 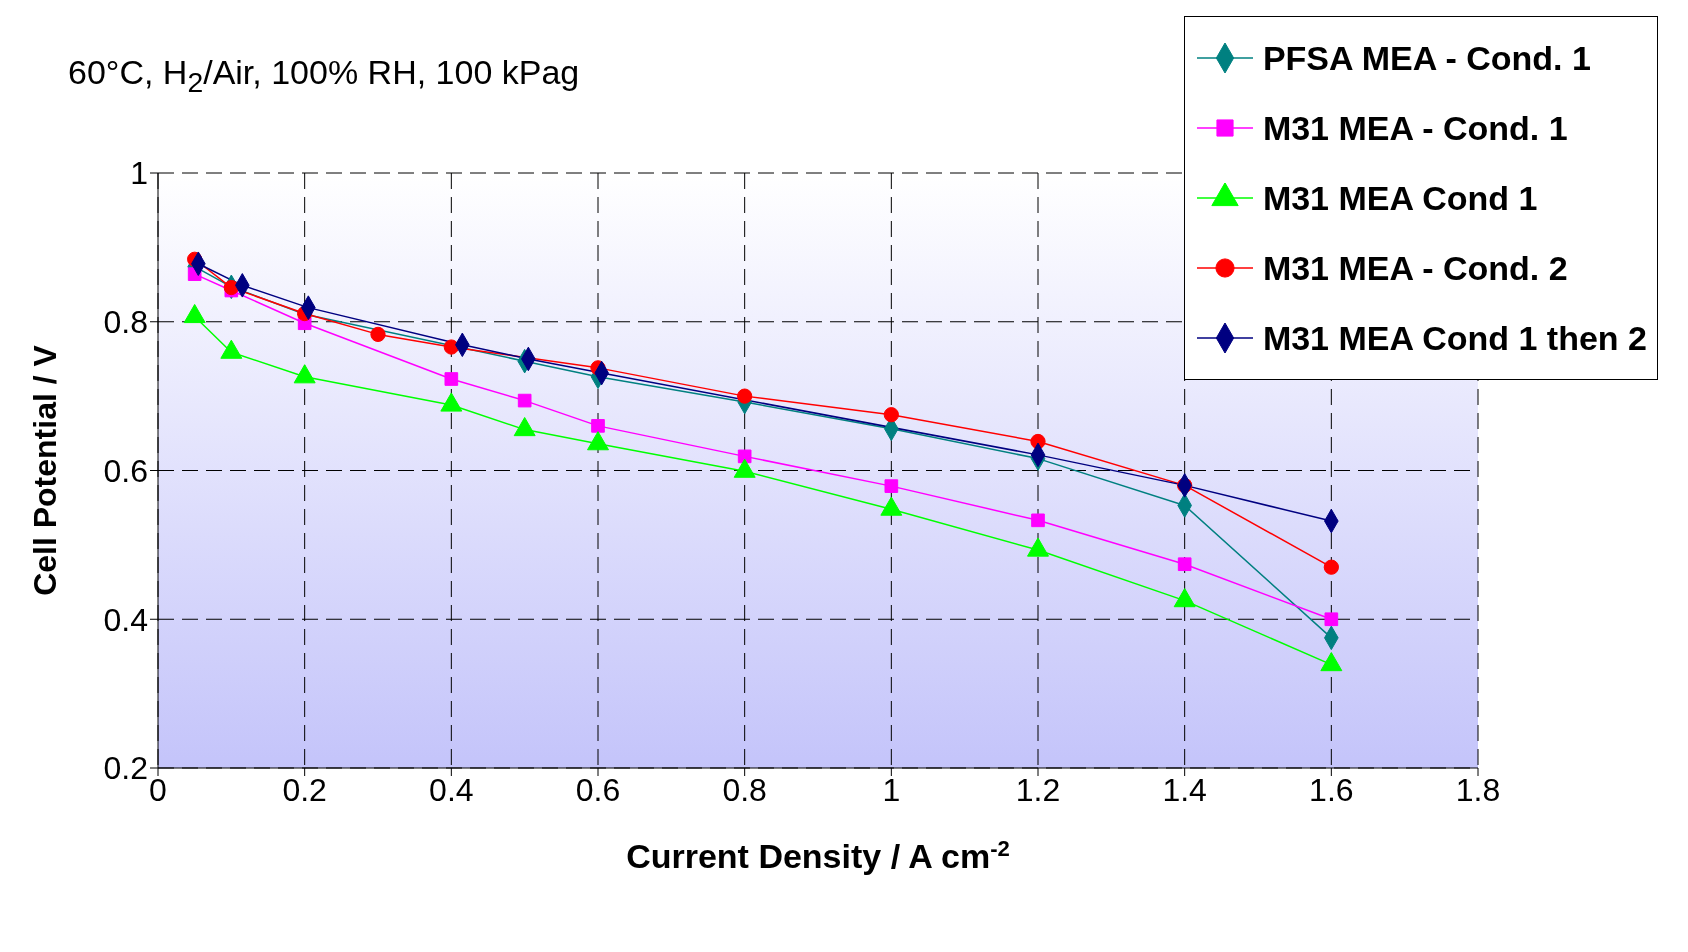 I want to click on legend-label: M31 MEA - Cond. 1, so click(x=1415, y=128).